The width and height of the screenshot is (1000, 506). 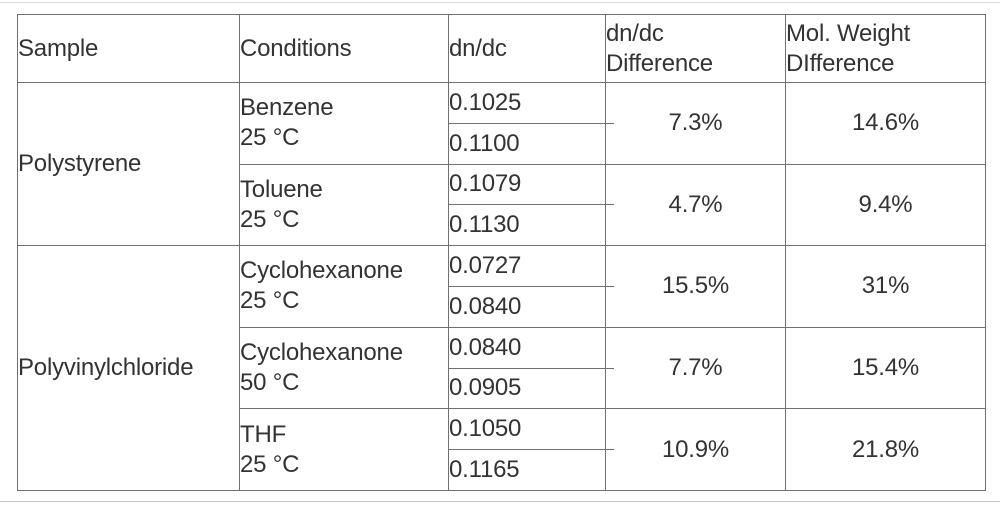 What do you see at coordinates (270, 383) in the screenshot?
I see `temperature-label: 50 °C` at bounding box center [270, 383].